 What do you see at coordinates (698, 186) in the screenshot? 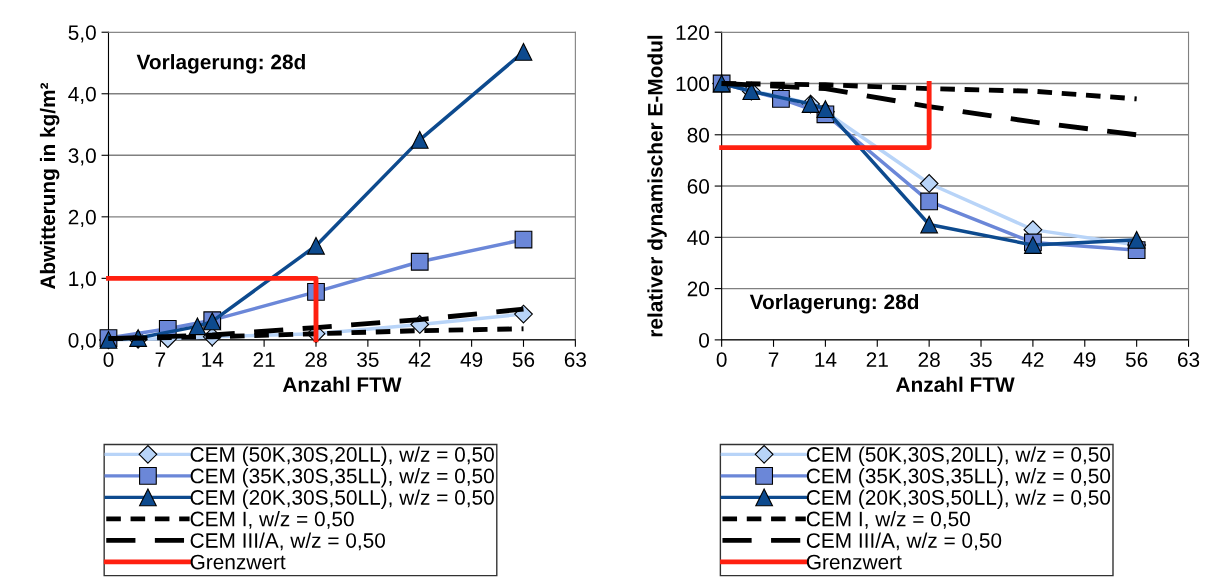
I see `y-tick-label: 60` at bounding box center [698, 186].